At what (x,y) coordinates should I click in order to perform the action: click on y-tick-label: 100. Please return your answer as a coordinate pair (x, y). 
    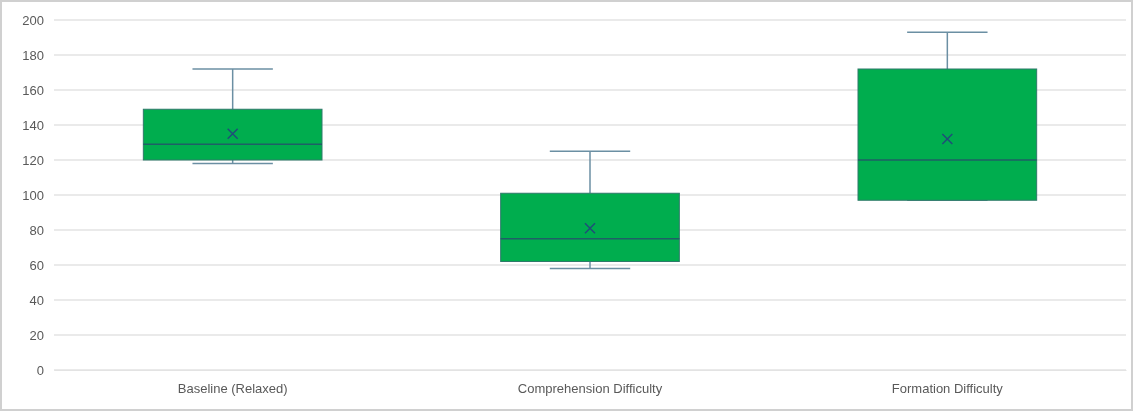
    Looking at the image, I should click on (33, 195).